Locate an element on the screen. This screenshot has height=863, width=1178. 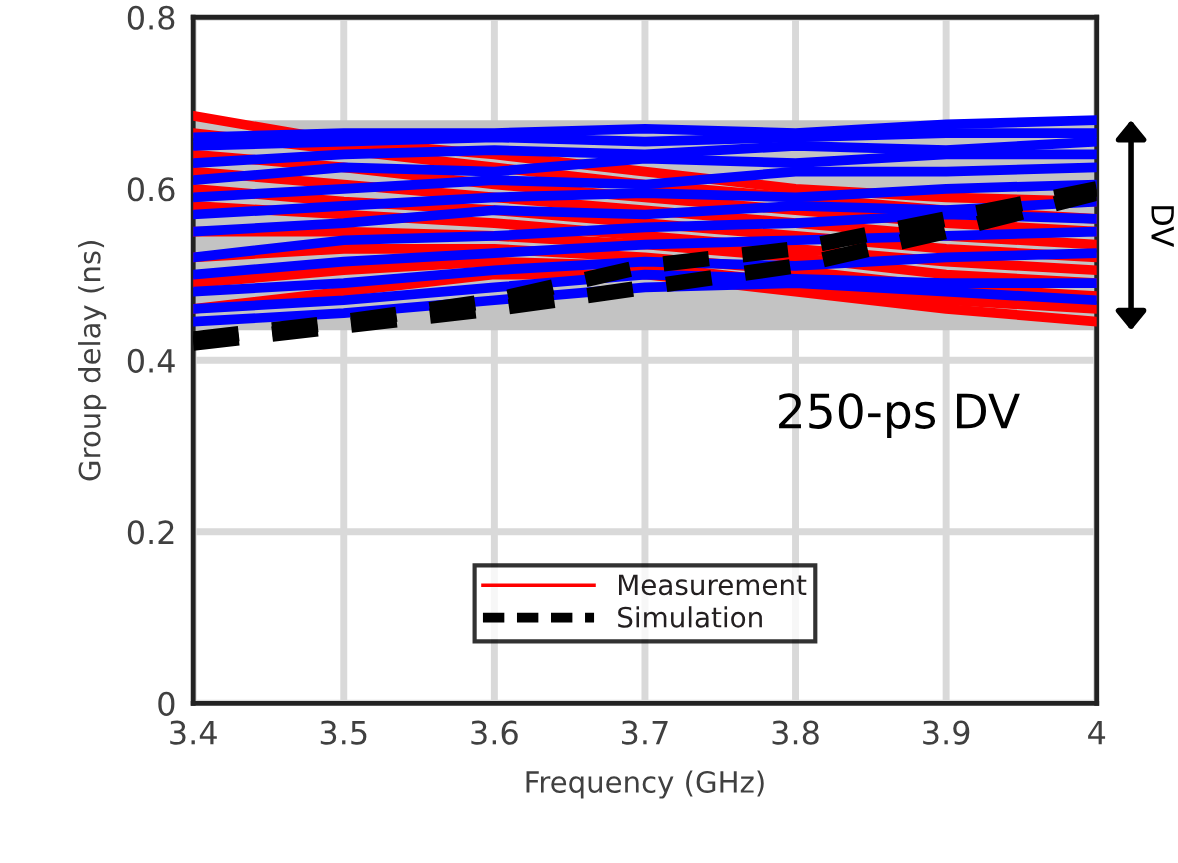
x-tick-label: 3.4 is located at coordinates (193, 732).